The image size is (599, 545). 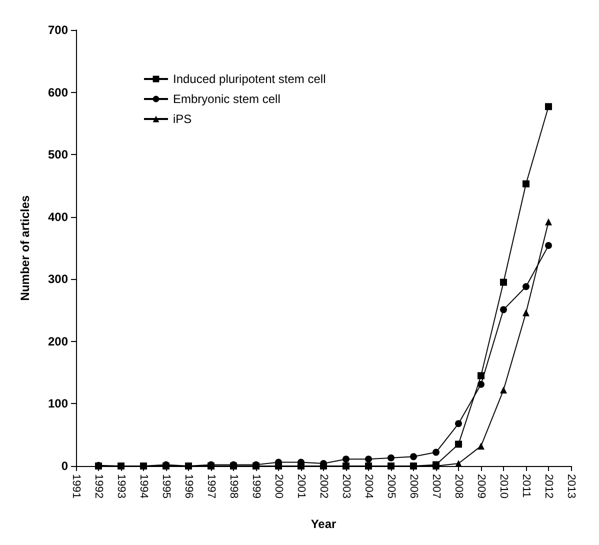 What do you see at coordinates (346, 486) in the screenshot?
I see `x-tick-label: 2003` at bounding box center [346, 486].